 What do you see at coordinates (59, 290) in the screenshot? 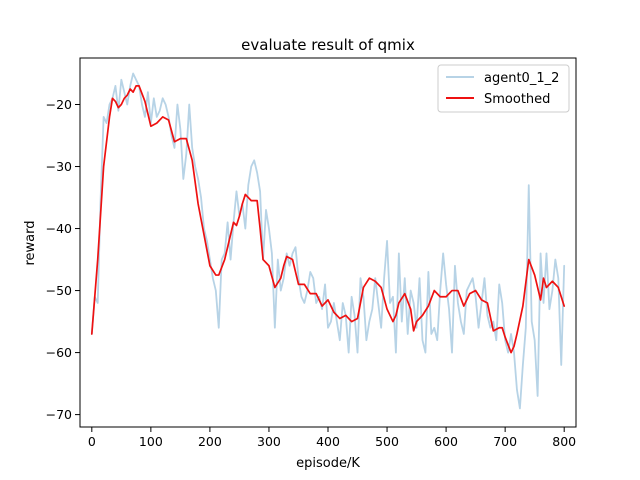
I see `y-tick-label: −50` at bounding box center [59, 290].